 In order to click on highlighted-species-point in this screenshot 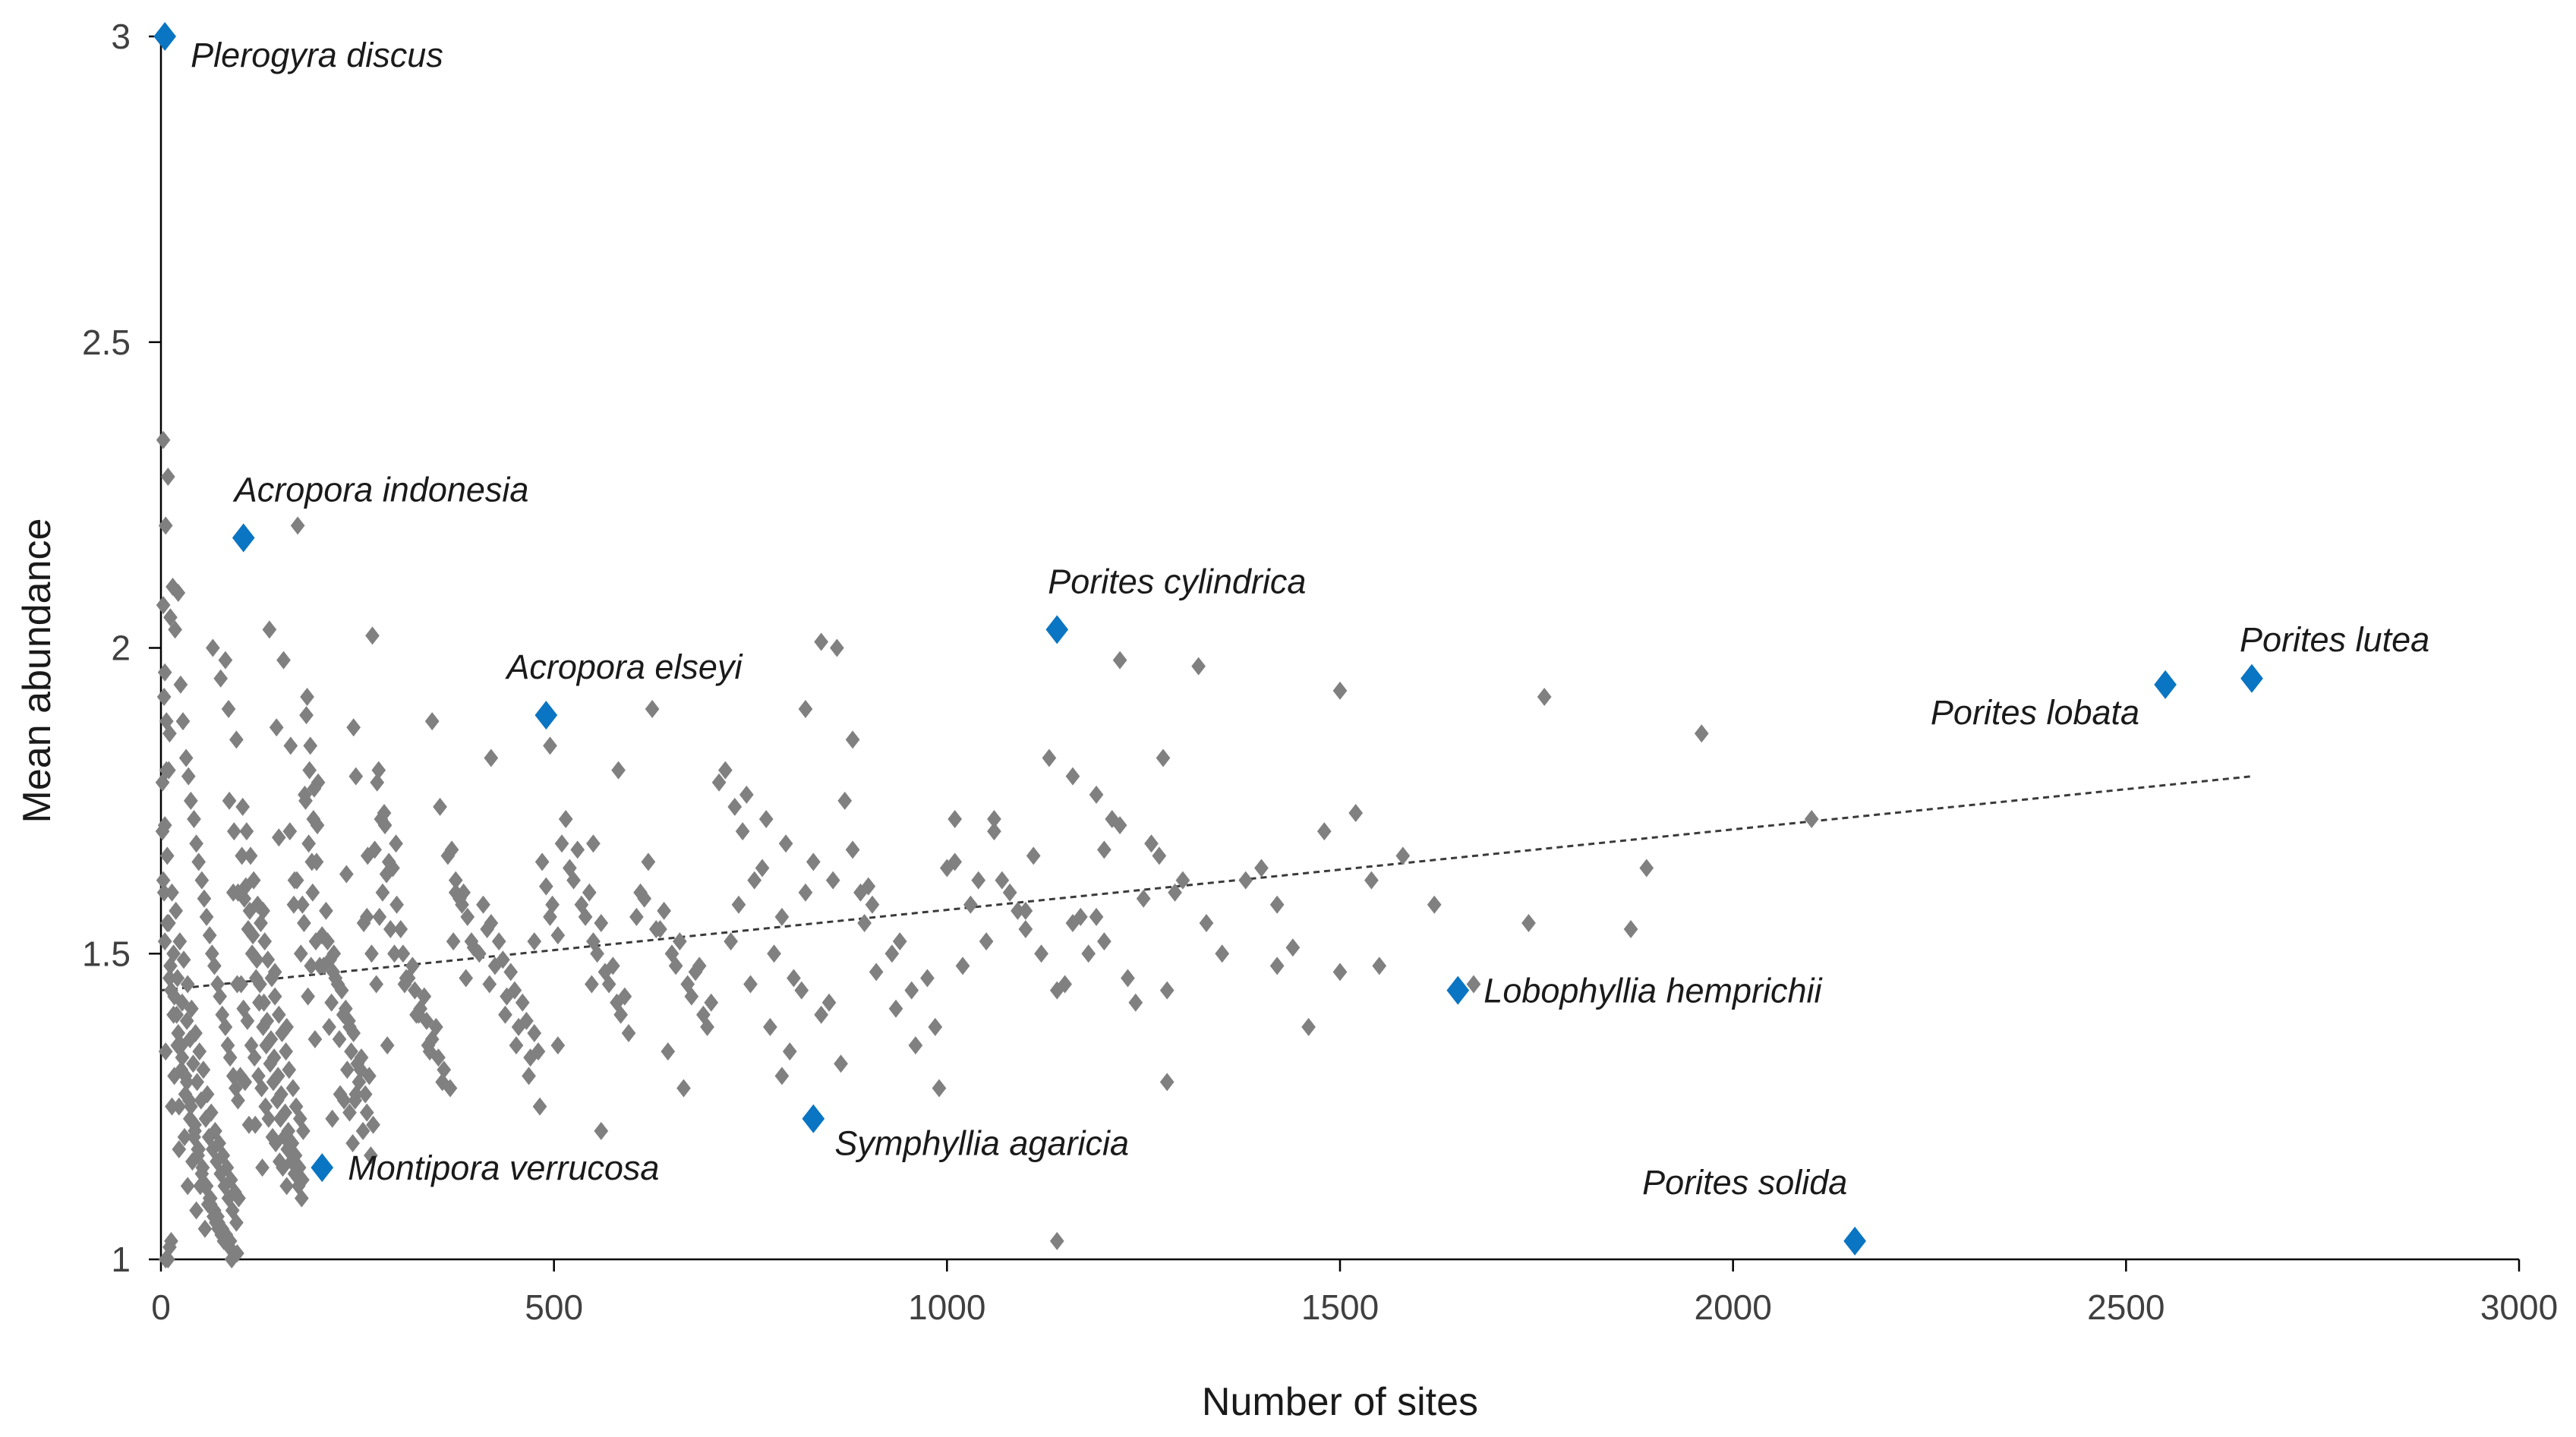, I will do `click(164, 36)`.